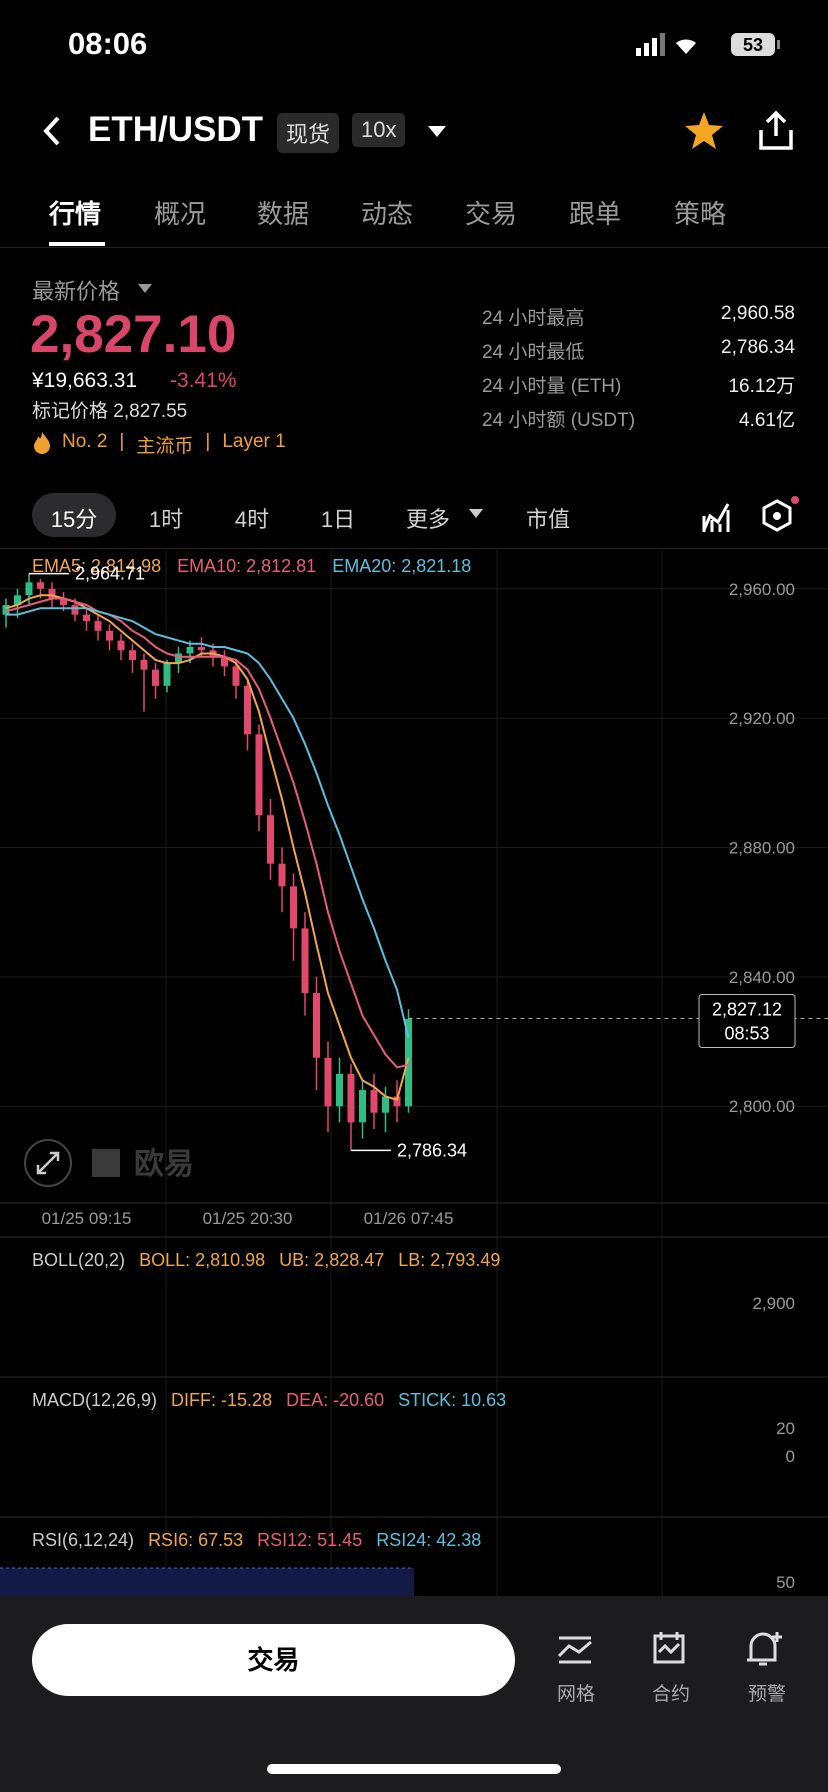  Describe the element at coordinates (95, 1400) in the screenshot. I see `indicator-title: MACD(12,26,9)` at that location.